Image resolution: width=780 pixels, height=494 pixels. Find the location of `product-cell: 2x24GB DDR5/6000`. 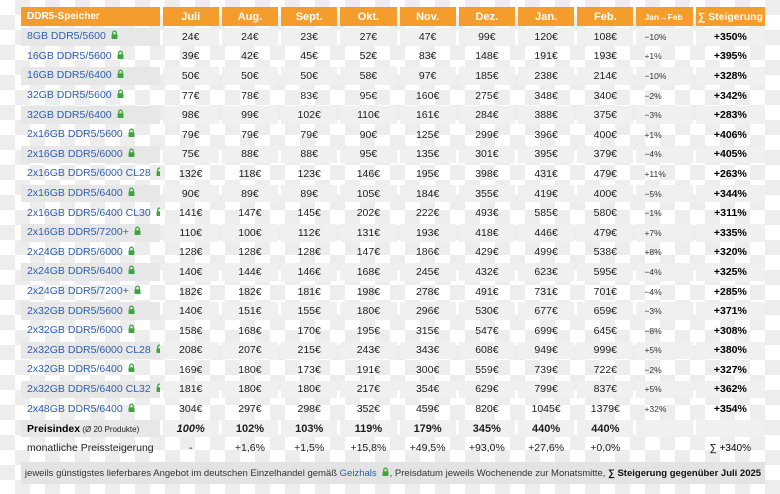

product-cell: 2x24GB DDR5/6000 is located at coordinates (90, 253).